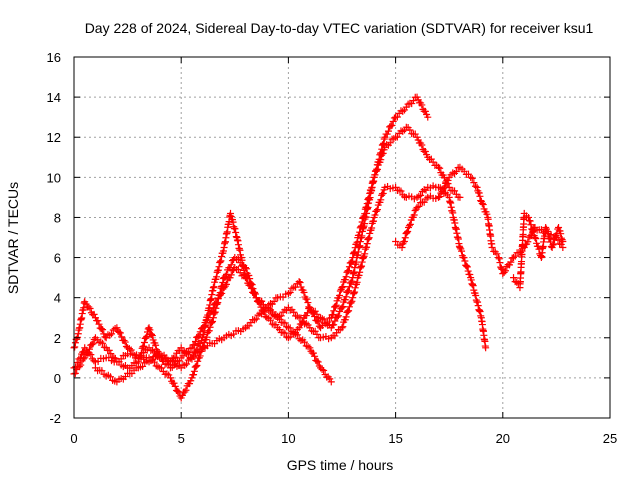 The height and width of the screenshot is (480, 640). What do you see at coordinates (13, 238) in the screenshot?
I see `y-axis-title: SDTVAR / TECUs` at bounding box center [13, 238].